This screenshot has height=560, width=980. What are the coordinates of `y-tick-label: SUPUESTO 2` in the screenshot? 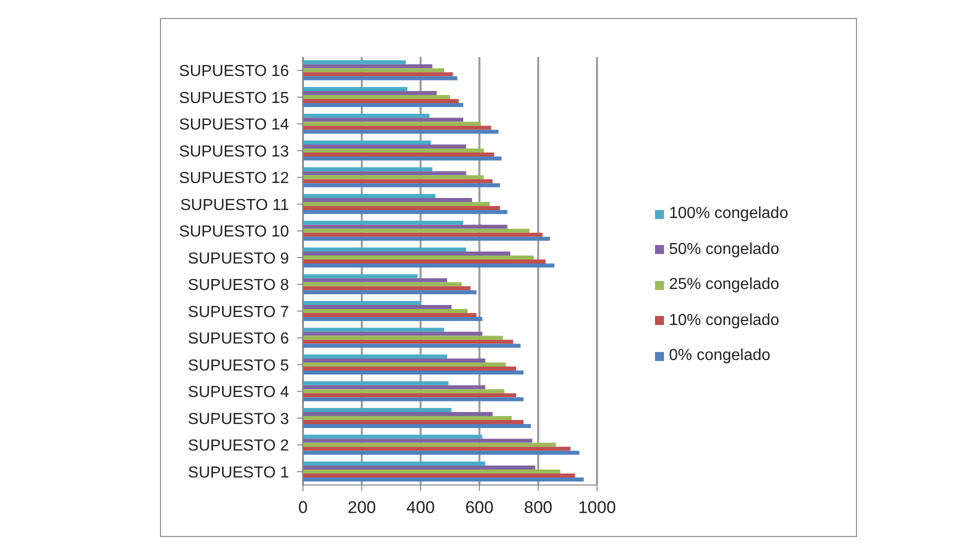 It's located at (239, 446).